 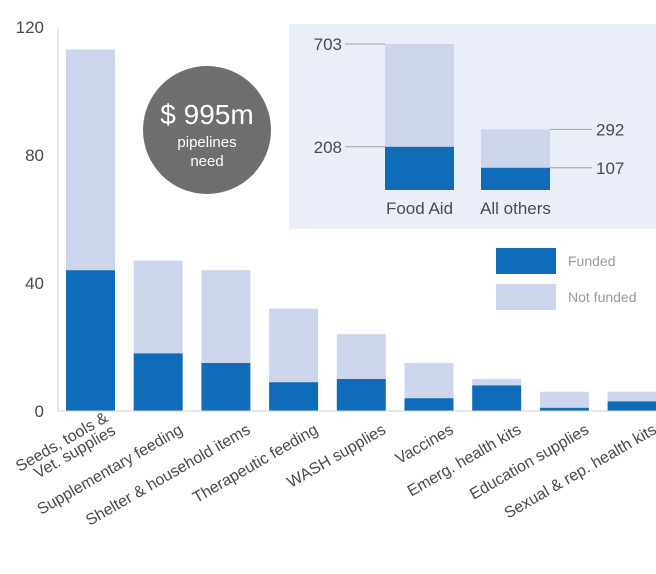 What do you see at coordinates (419, 208) in the screenshot?
I see `inset-category-label: Food Aid` at bounding box center [419, 208].